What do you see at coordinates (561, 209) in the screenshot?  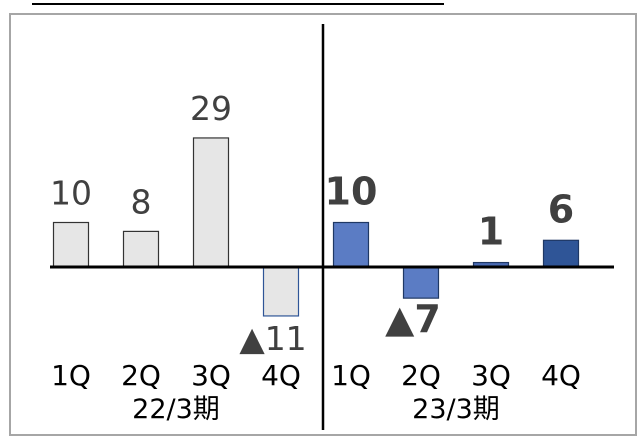 I see `value-label-8: 6` at bounding box center [561, 209].